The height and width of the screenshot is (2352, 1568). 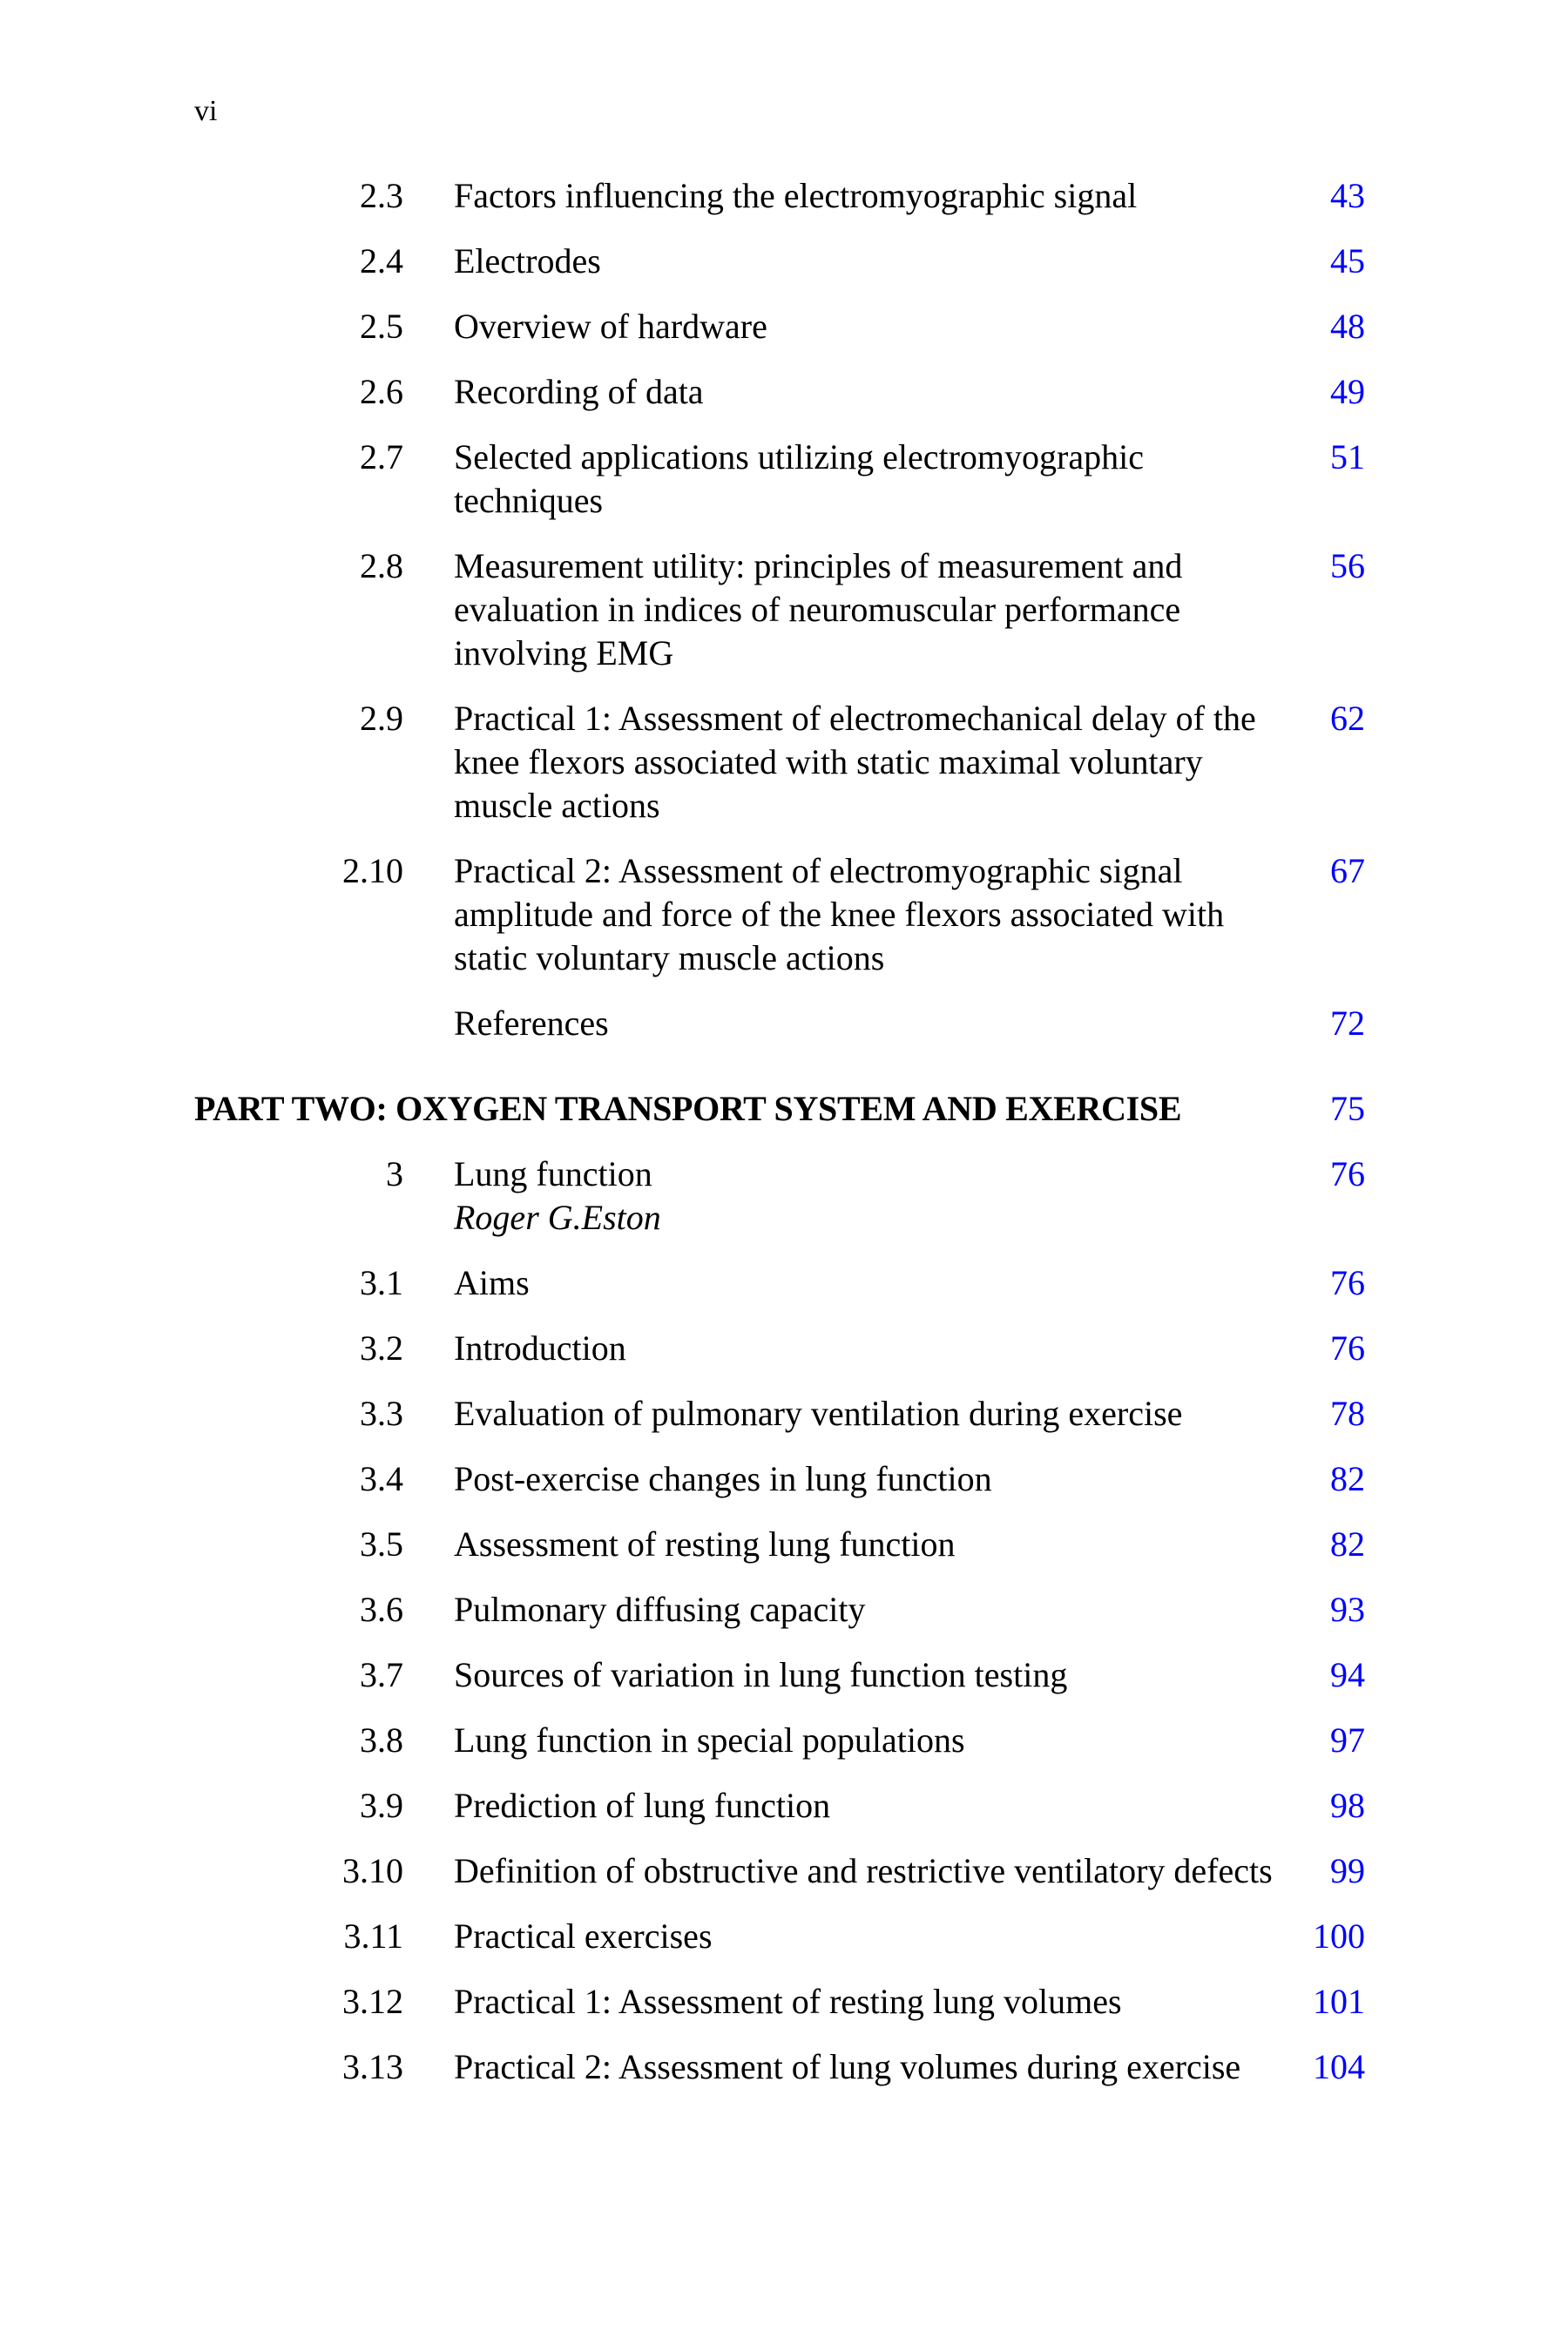 What do you see at coordinates (1348, 1108) in the screenshot?
I see `page-number-link: 75` at bounding box center [1348, 1108].